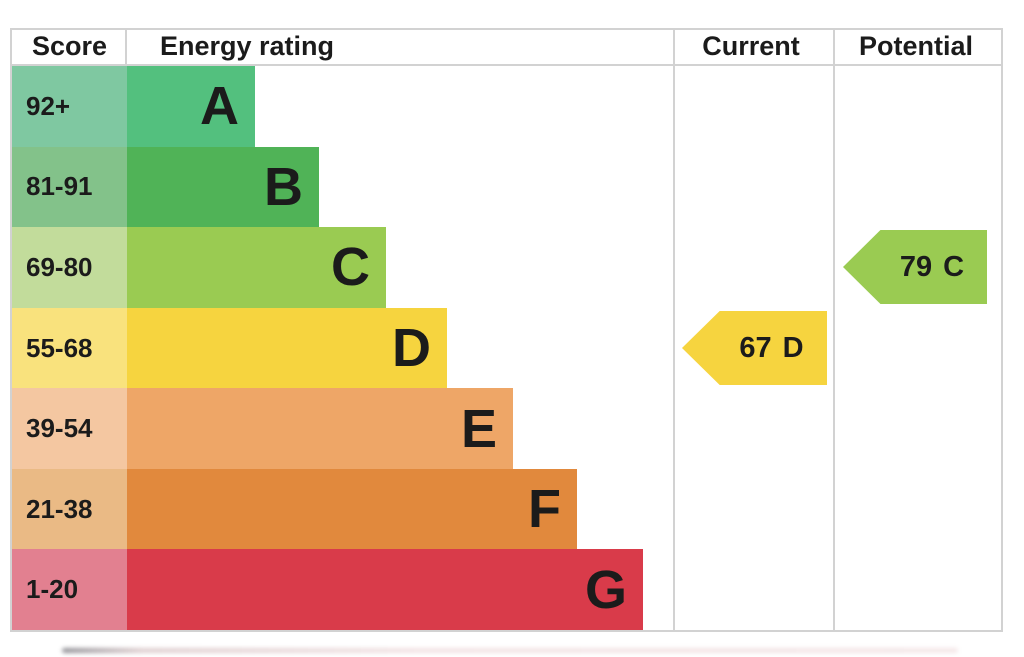  Describe the element at coordinates (510, 650) in the screenshot. I see `cropped-bottom-artifact` at that location.